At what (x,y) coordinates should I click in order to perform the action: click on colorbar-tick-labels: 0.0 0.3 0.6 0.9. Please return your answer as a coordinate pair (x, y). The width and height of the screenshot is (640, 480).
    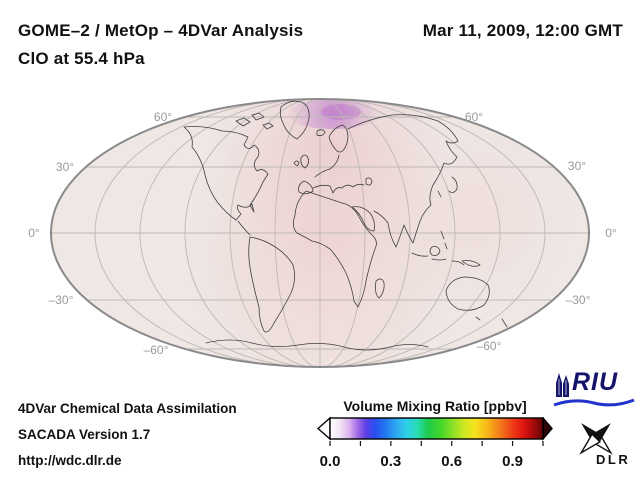
    Looking at the image, I should click on (435, 462).